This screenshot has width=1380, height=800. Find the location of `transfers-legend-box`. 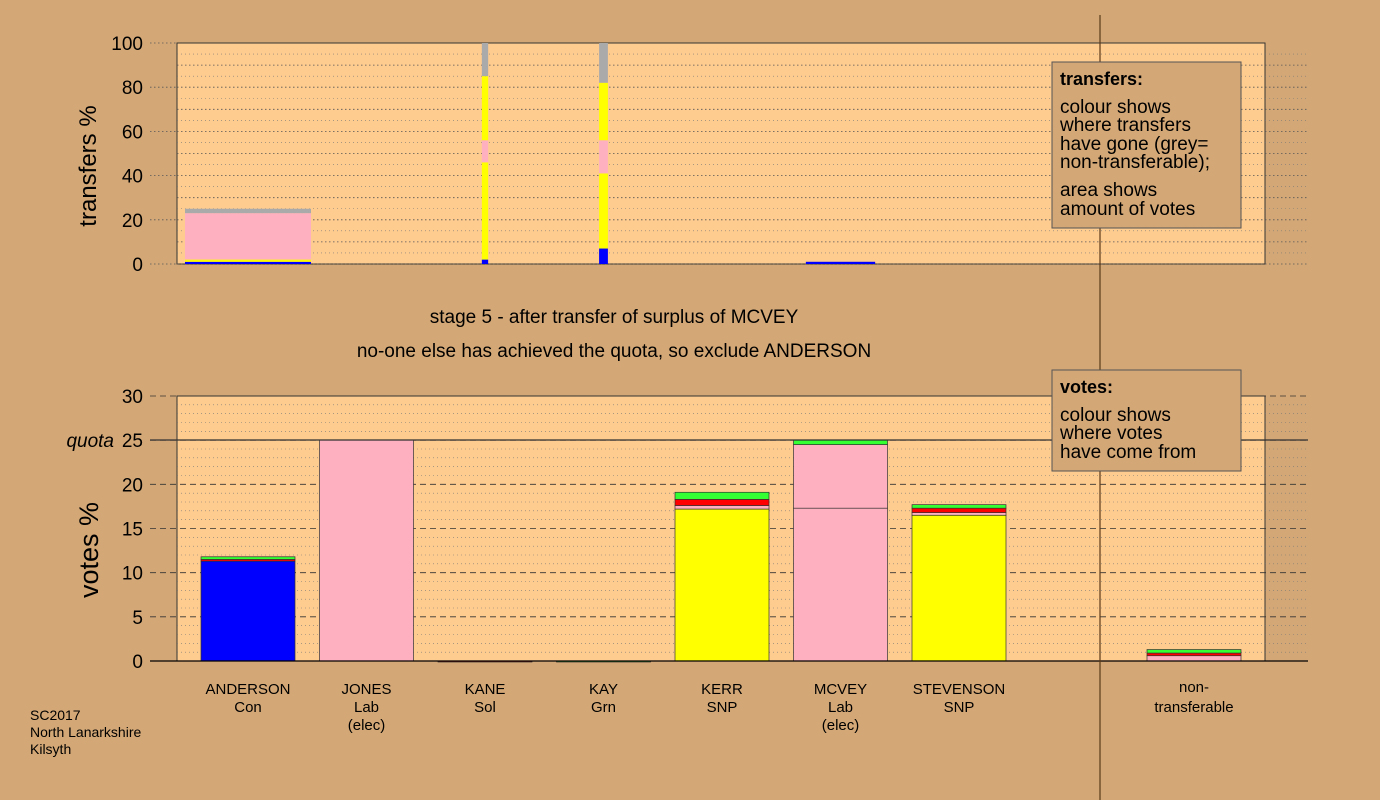

transfers-legend-box is located at coordinates (1146, 145).